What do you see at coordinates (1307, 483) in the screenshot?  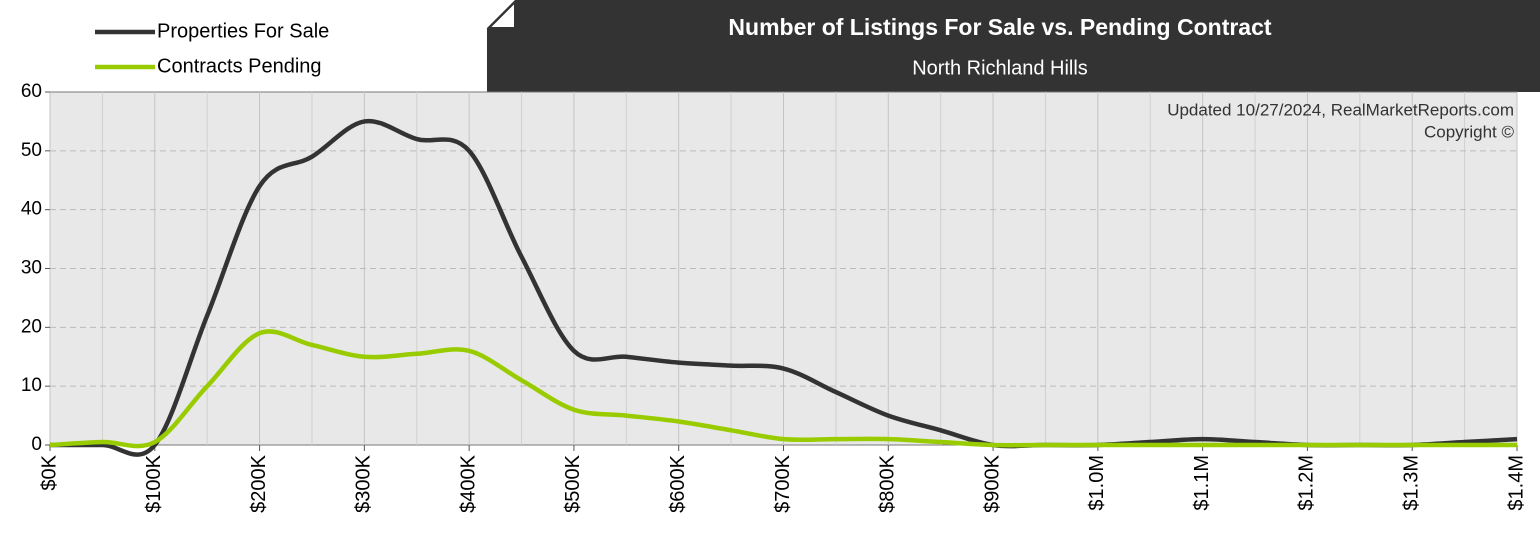 I see `x-tick-label: $1.2M` at bounding box center [1307, 483].